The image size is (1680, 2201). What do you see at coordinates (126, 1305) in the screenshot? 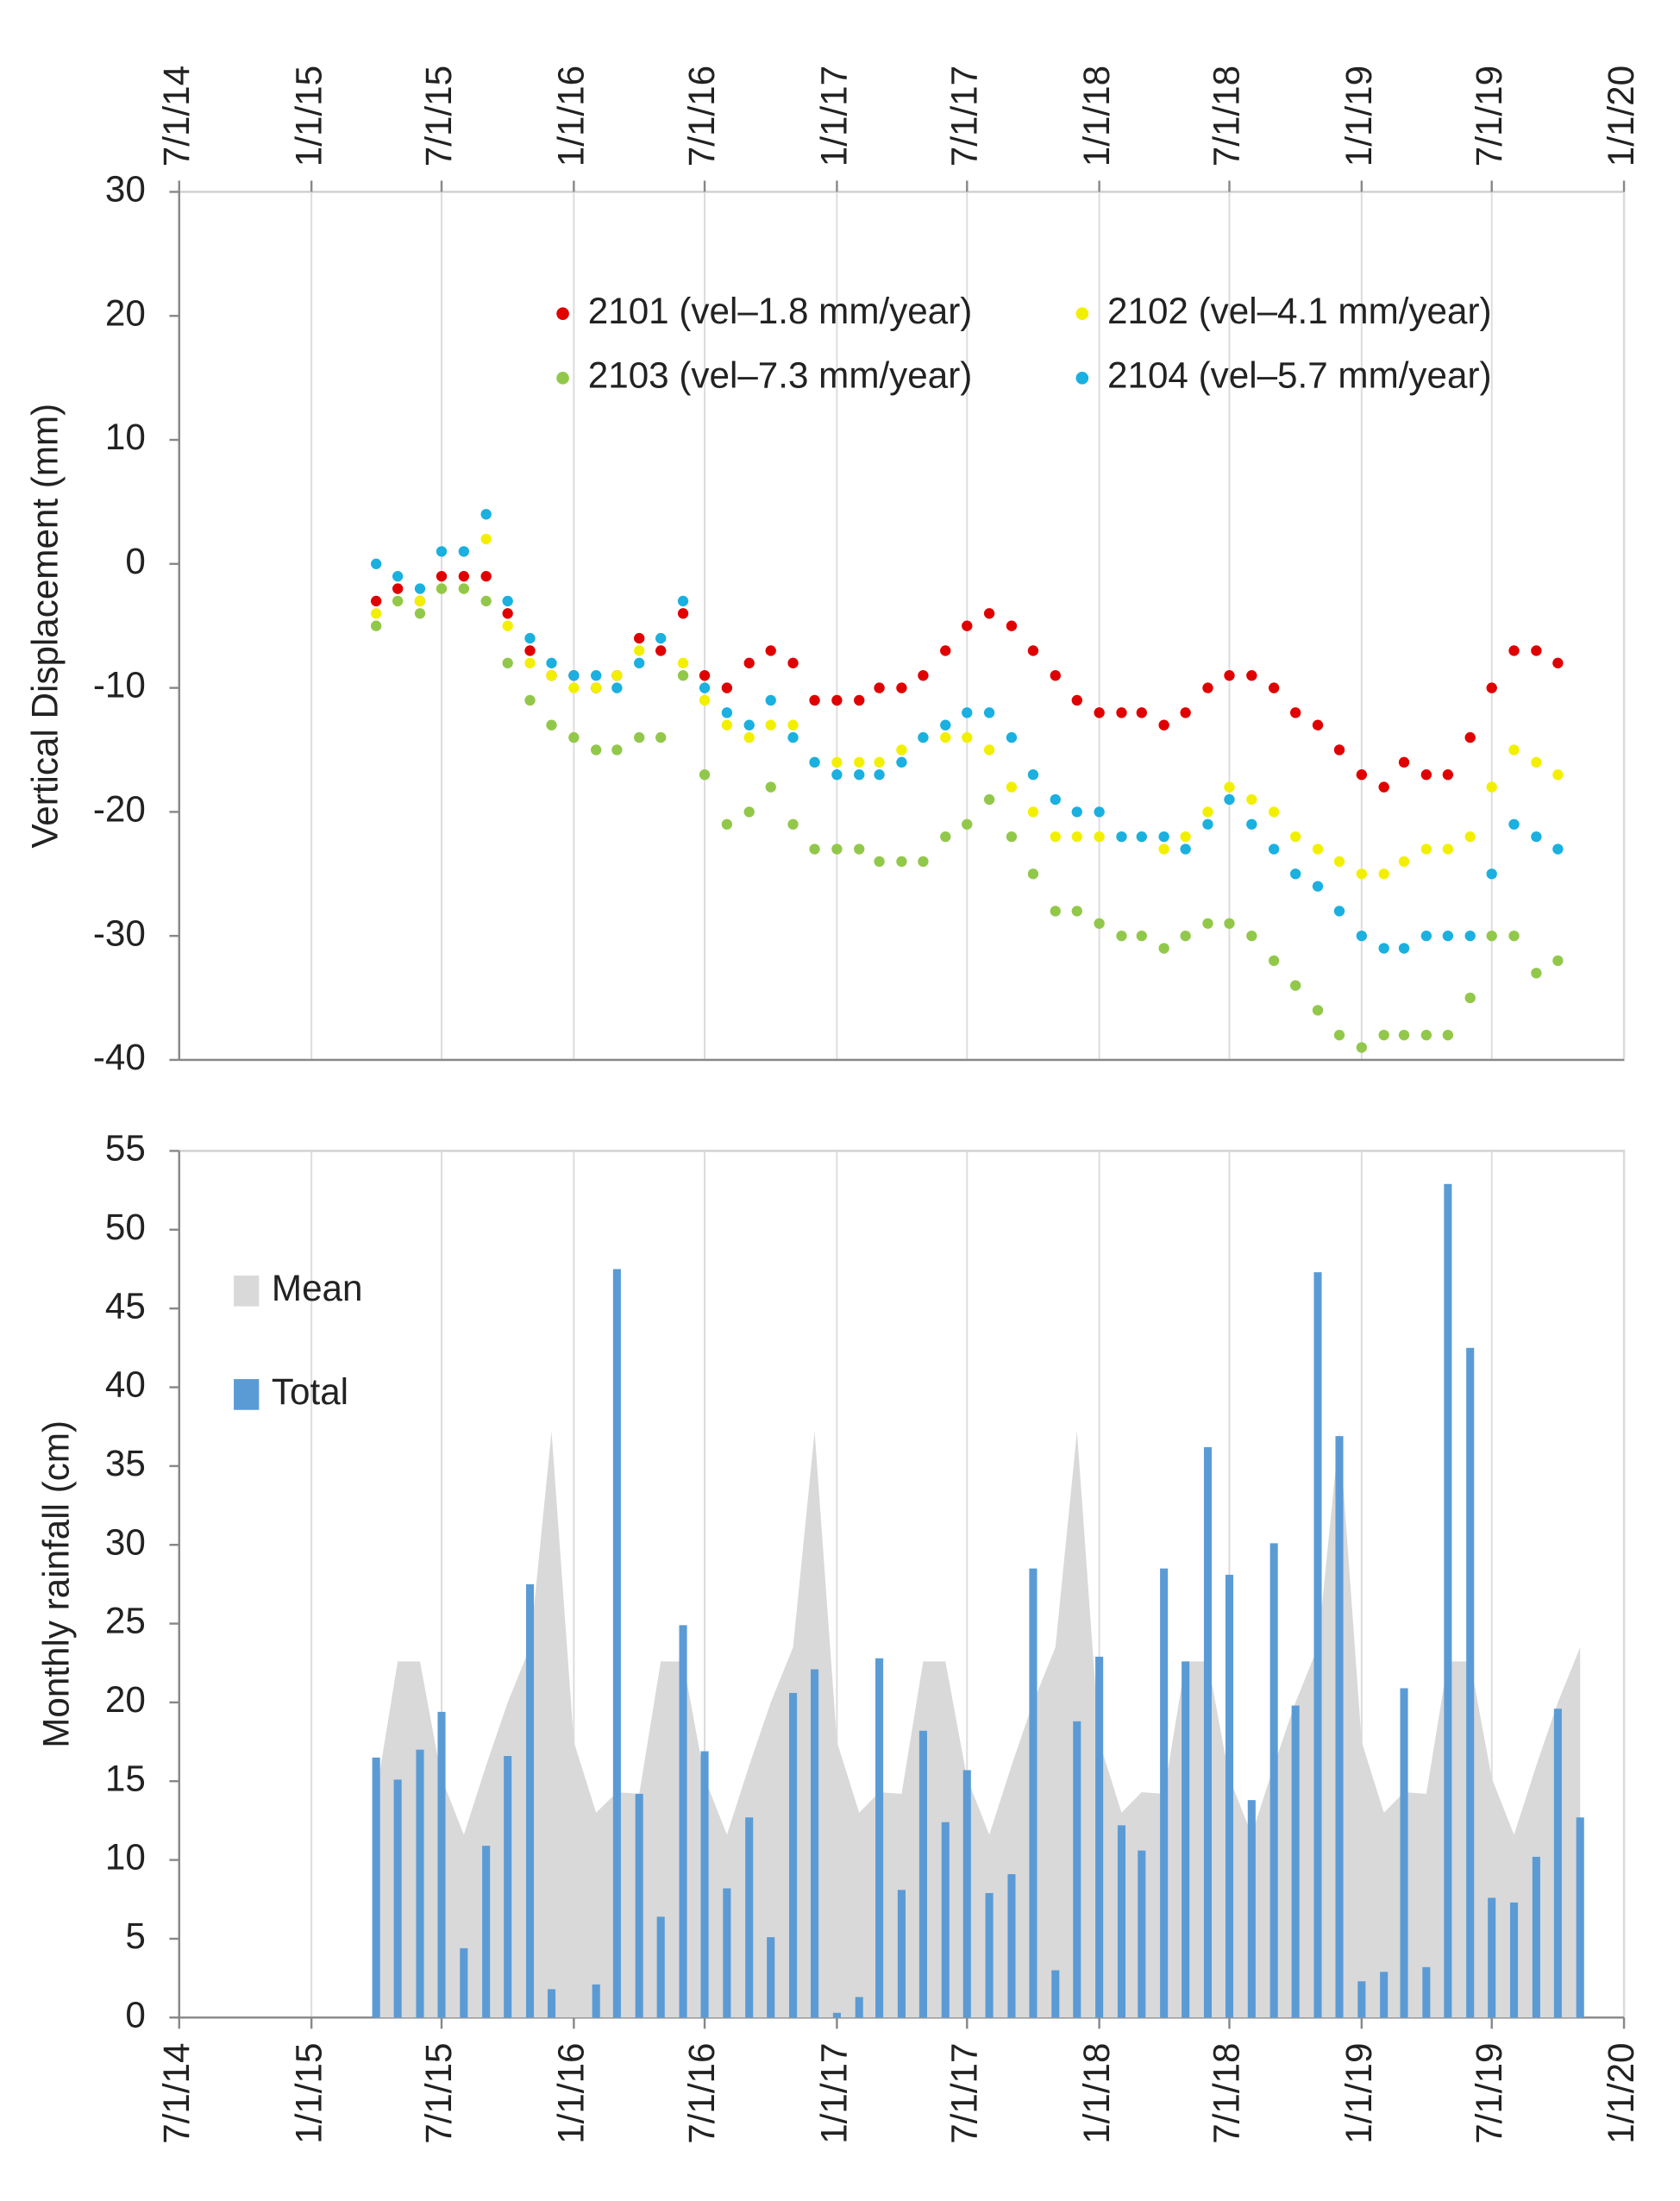
I see `y-tick-label: 45` at bounding box center [126, 1305].